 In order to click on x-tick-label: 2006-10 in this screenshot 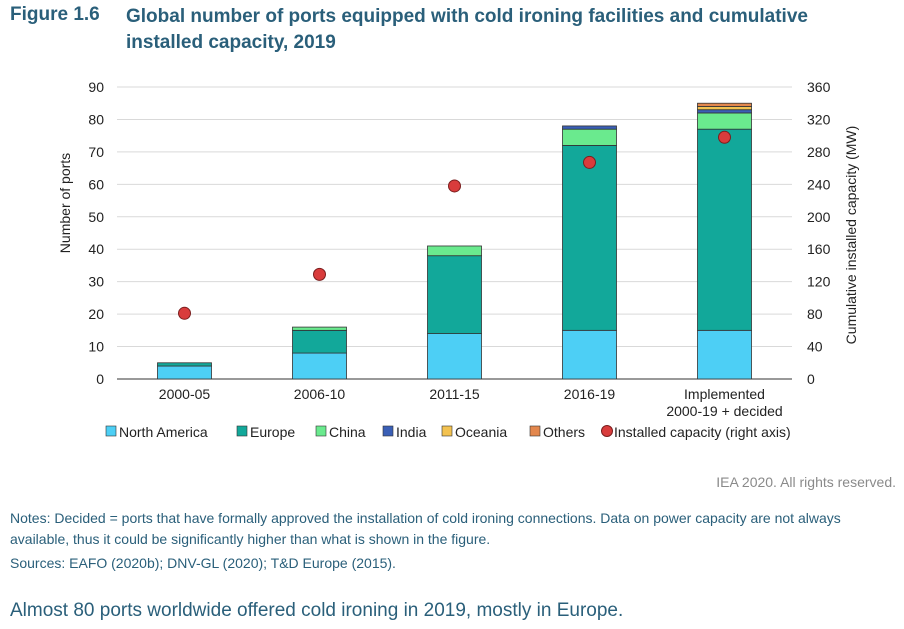, I will do `click(320, 394)`.